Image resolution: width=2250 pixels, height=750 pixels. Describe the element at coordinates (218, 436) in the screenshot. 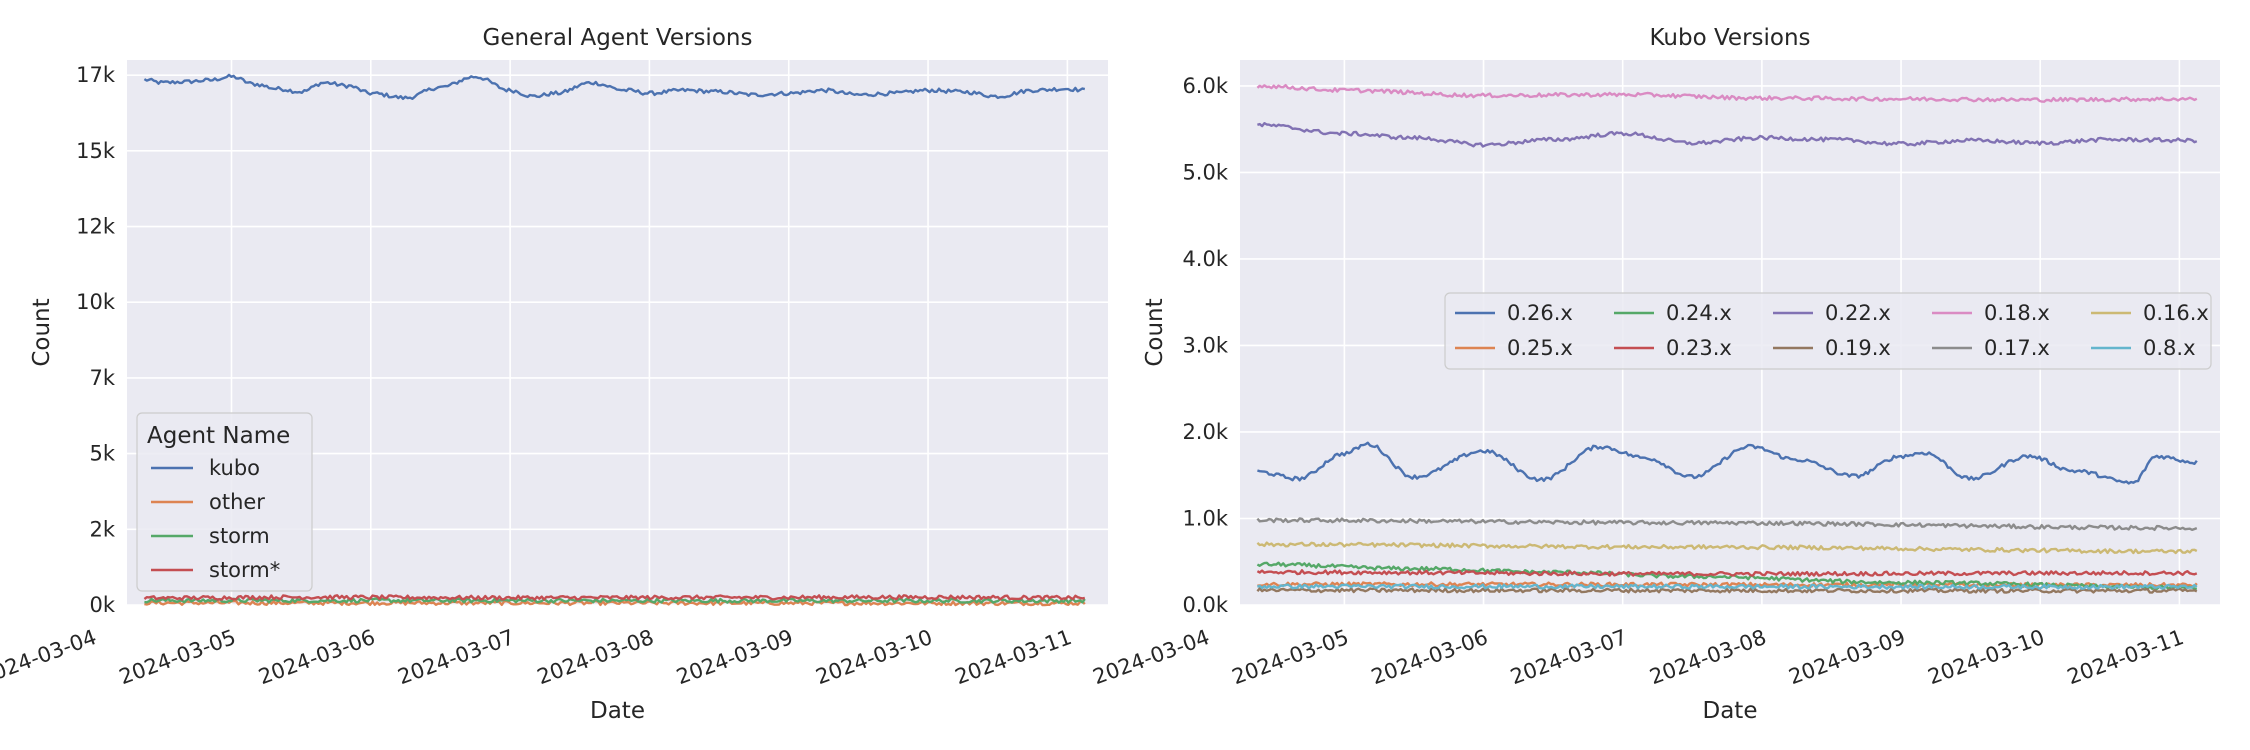

I see `legend-title: Agent Name` at that location.